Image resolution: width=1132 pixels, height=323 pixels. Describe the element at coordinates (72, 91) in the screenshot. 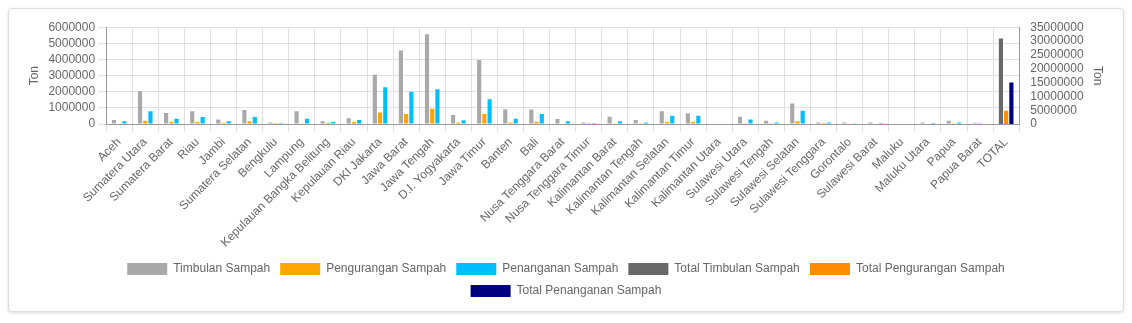

I see `y-tick-label: 2000000` at that location.